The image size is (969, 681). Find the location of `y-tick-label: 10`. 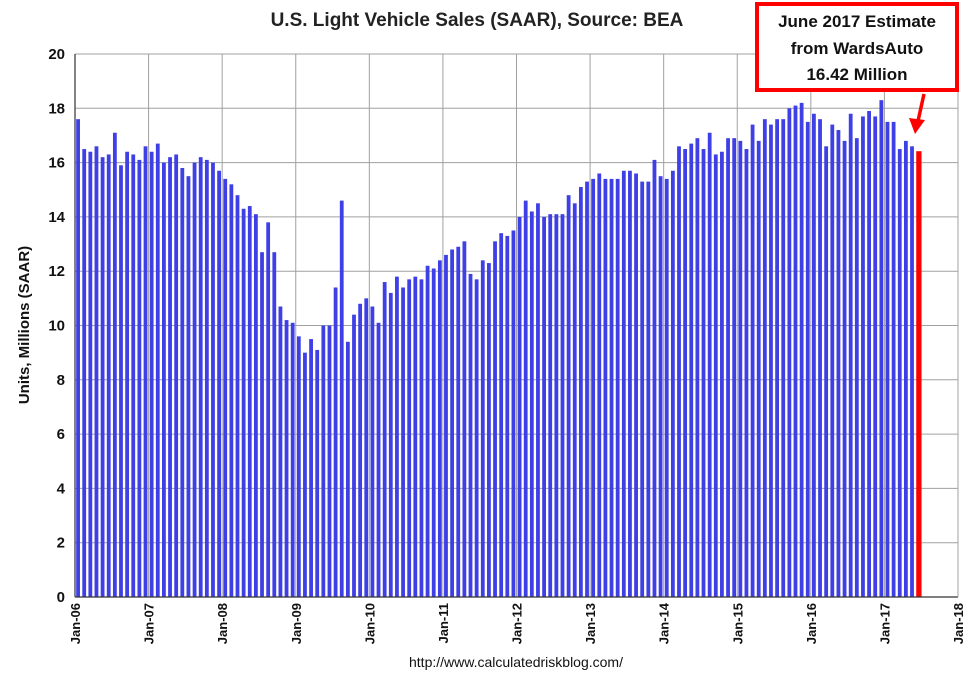

y-tick-label: 10 is located at coordinates (56, 326).